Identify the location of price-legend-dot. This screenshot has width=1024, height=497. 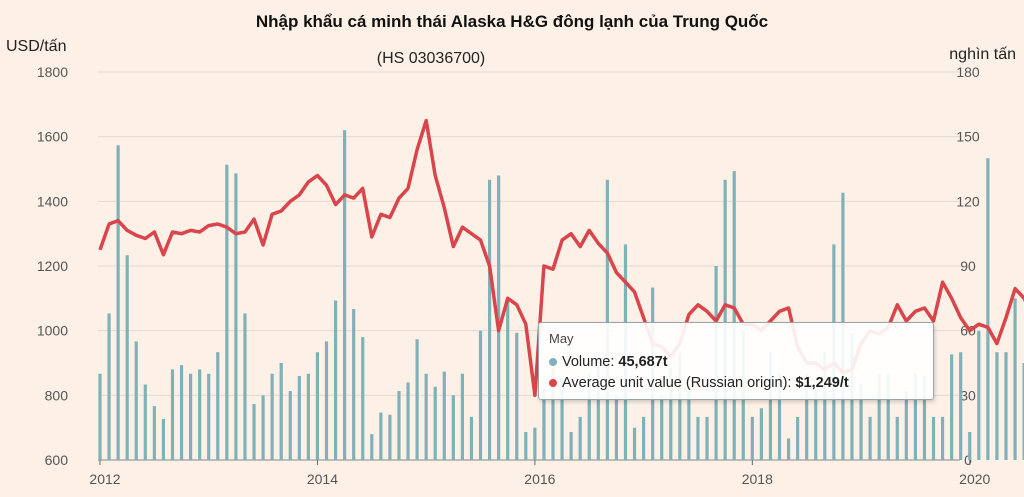
(553, 383).